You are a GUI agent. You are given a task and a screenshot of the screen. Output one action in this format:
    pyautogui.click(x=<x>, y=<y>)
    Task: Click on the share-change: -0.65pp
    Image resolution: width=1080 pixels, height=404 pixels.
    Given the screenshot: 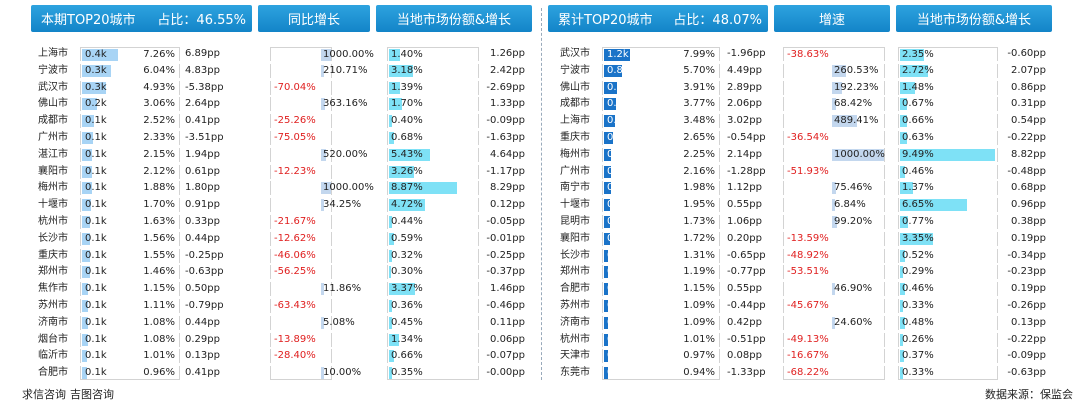 What is the action you would take?
    pyautogui.click(x=746, y=255)
    